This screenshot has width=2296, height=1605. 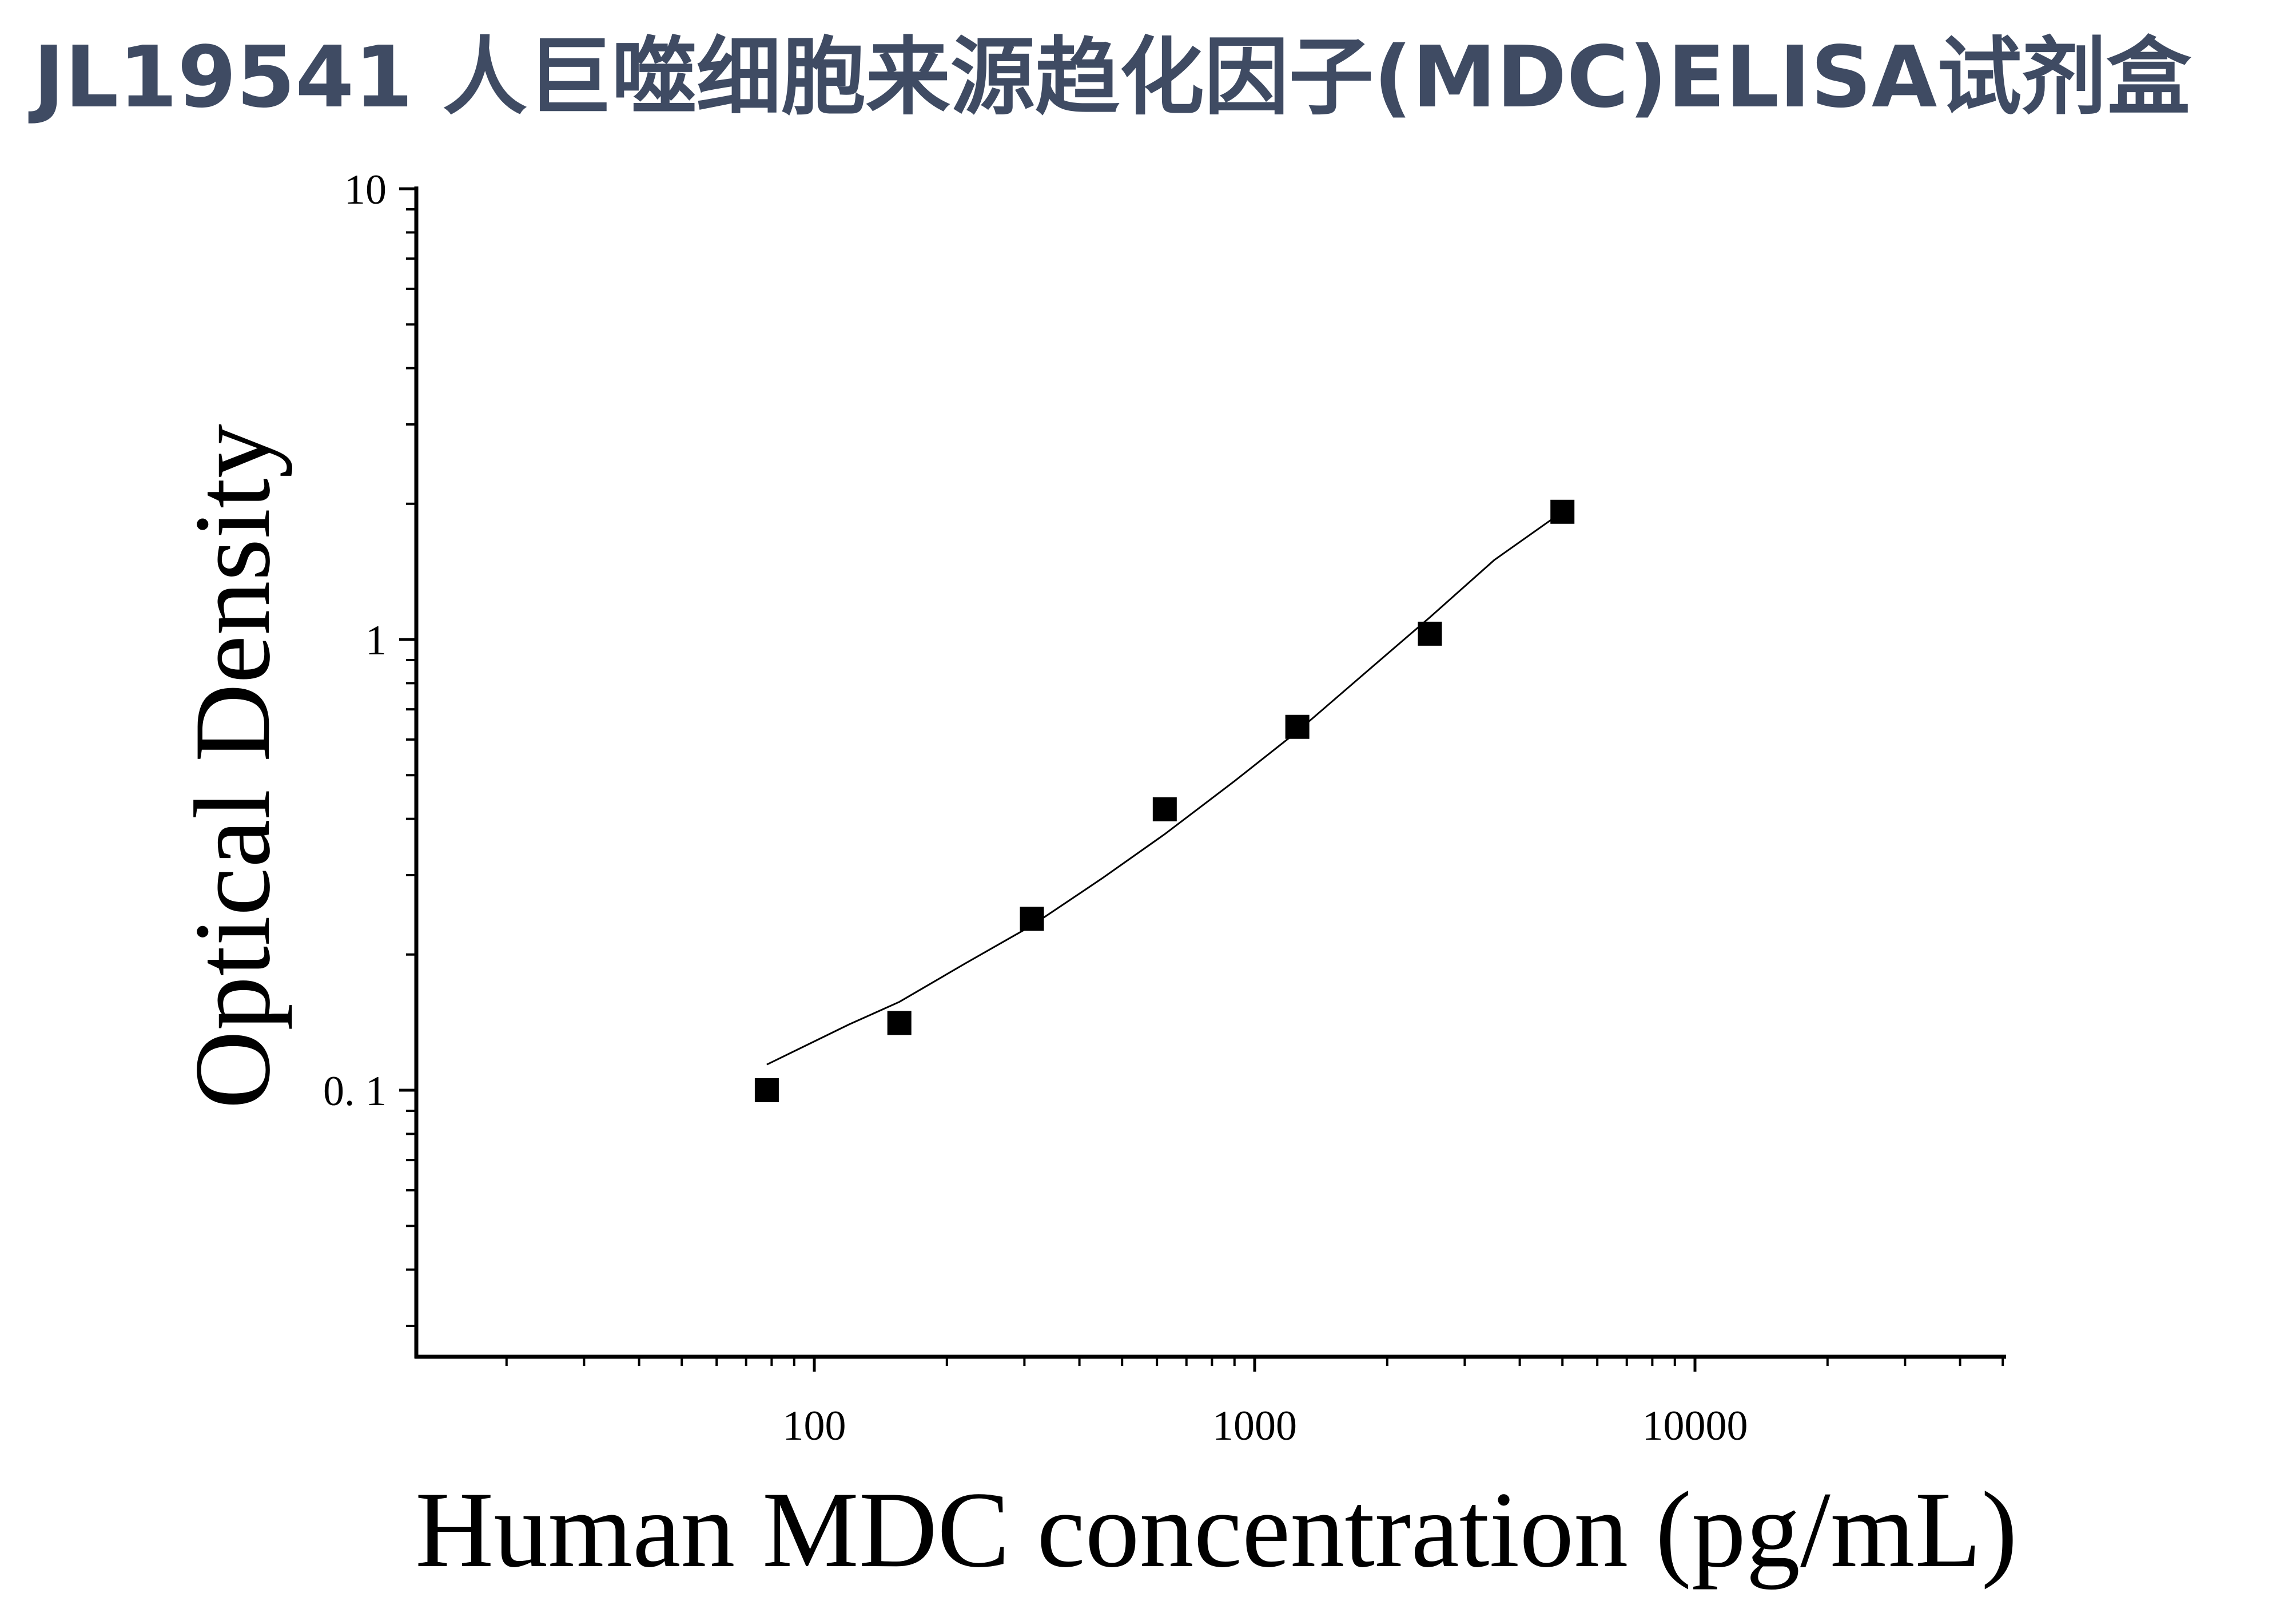 What do you see at coordinates (366, 189) in the screenshot?
I see `y-tick-label: 10` at bounding box center [366, 189].